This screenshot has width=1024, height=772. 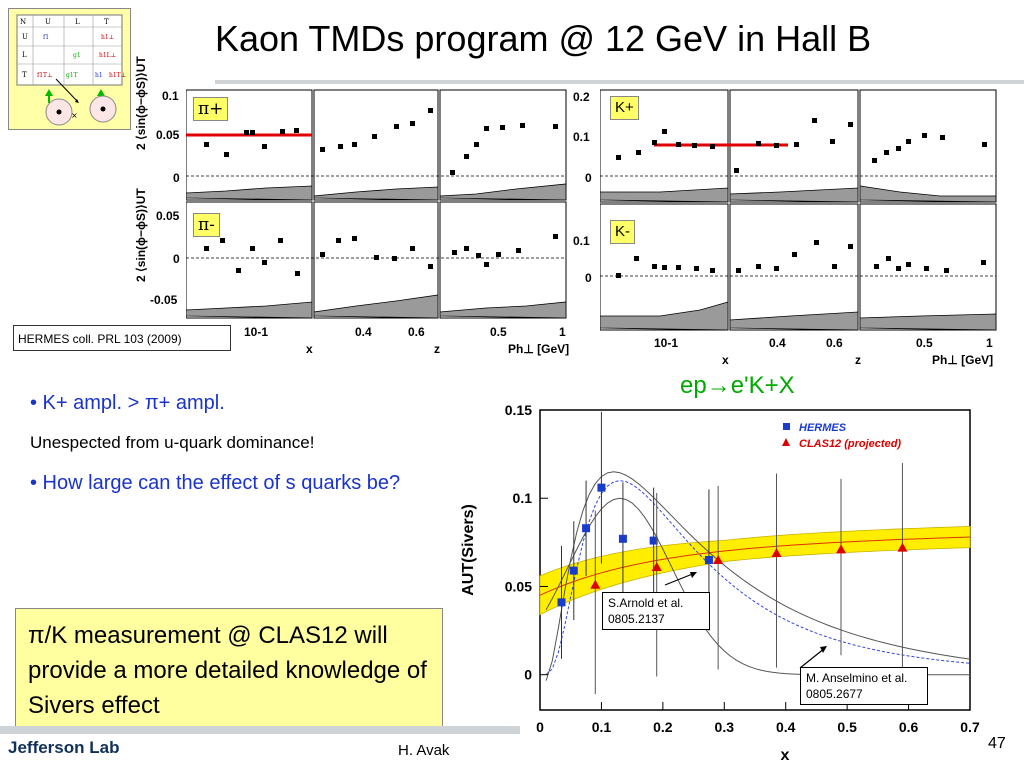 I want to click on thumb-col-u: U, so click(x=48, y=22).